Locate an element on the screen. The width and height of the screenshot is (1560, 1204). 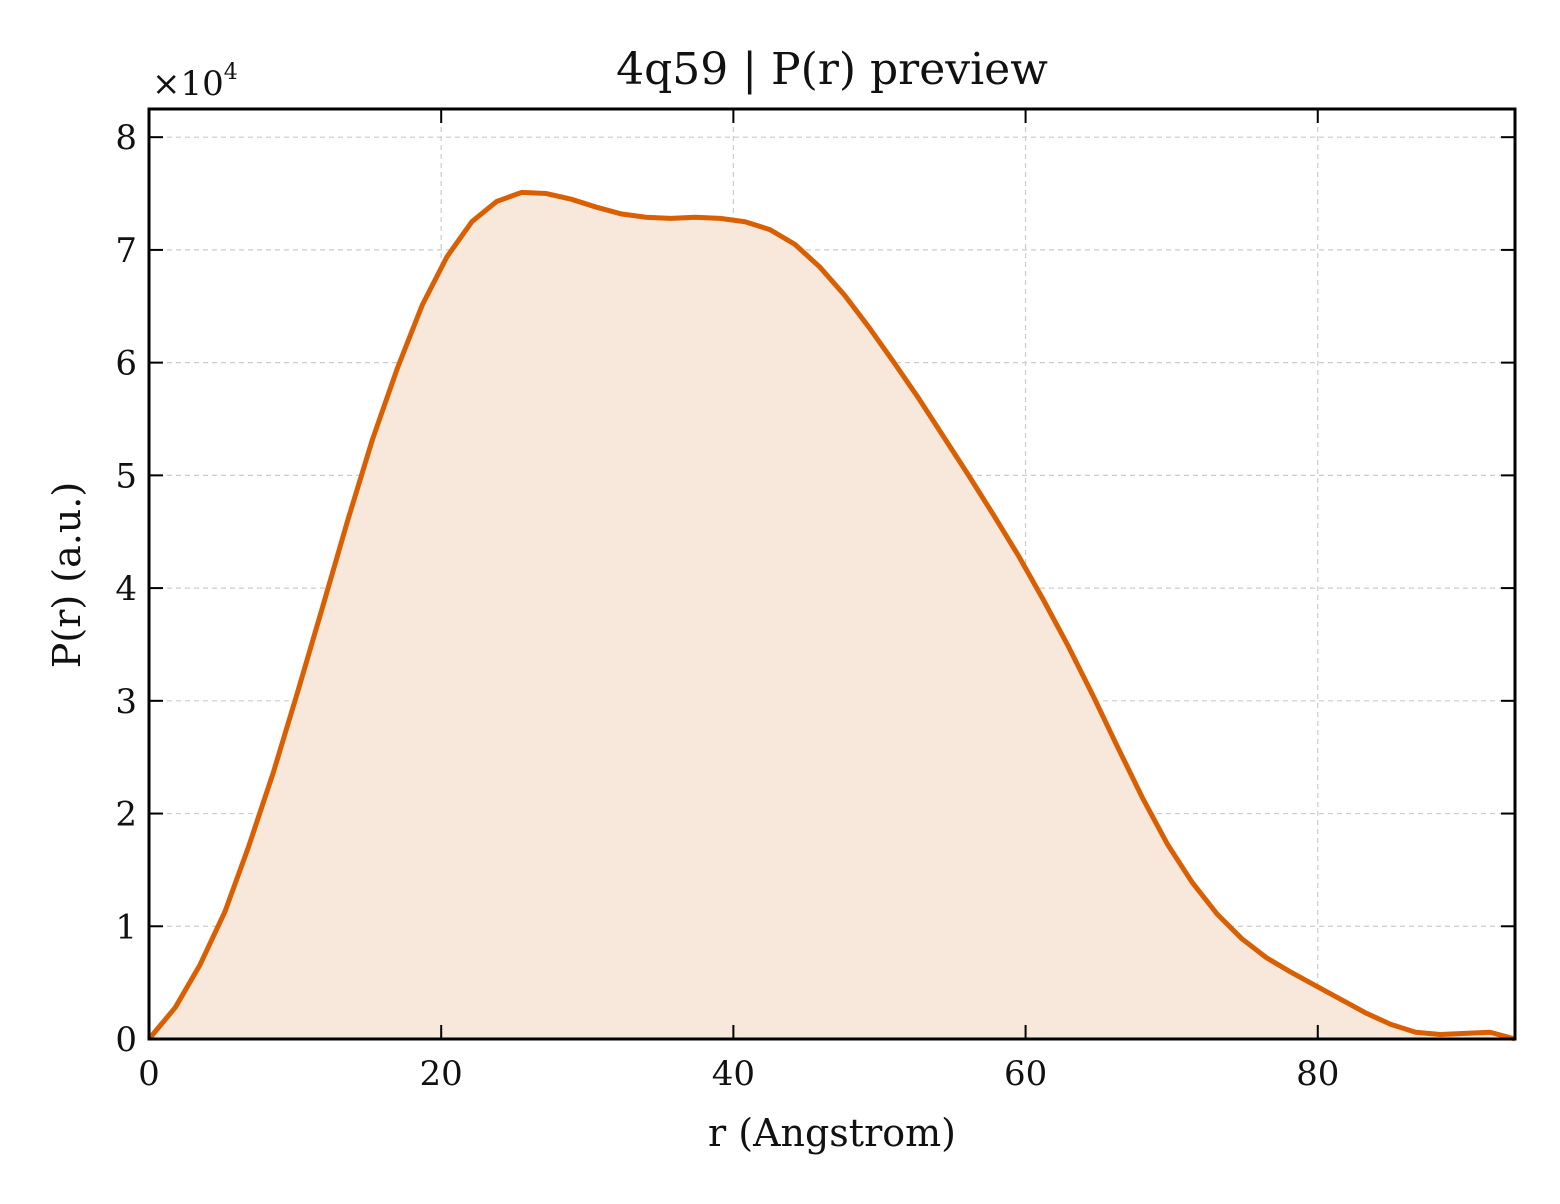
y-tick-label: 3 is located at coordinates (126, 702).